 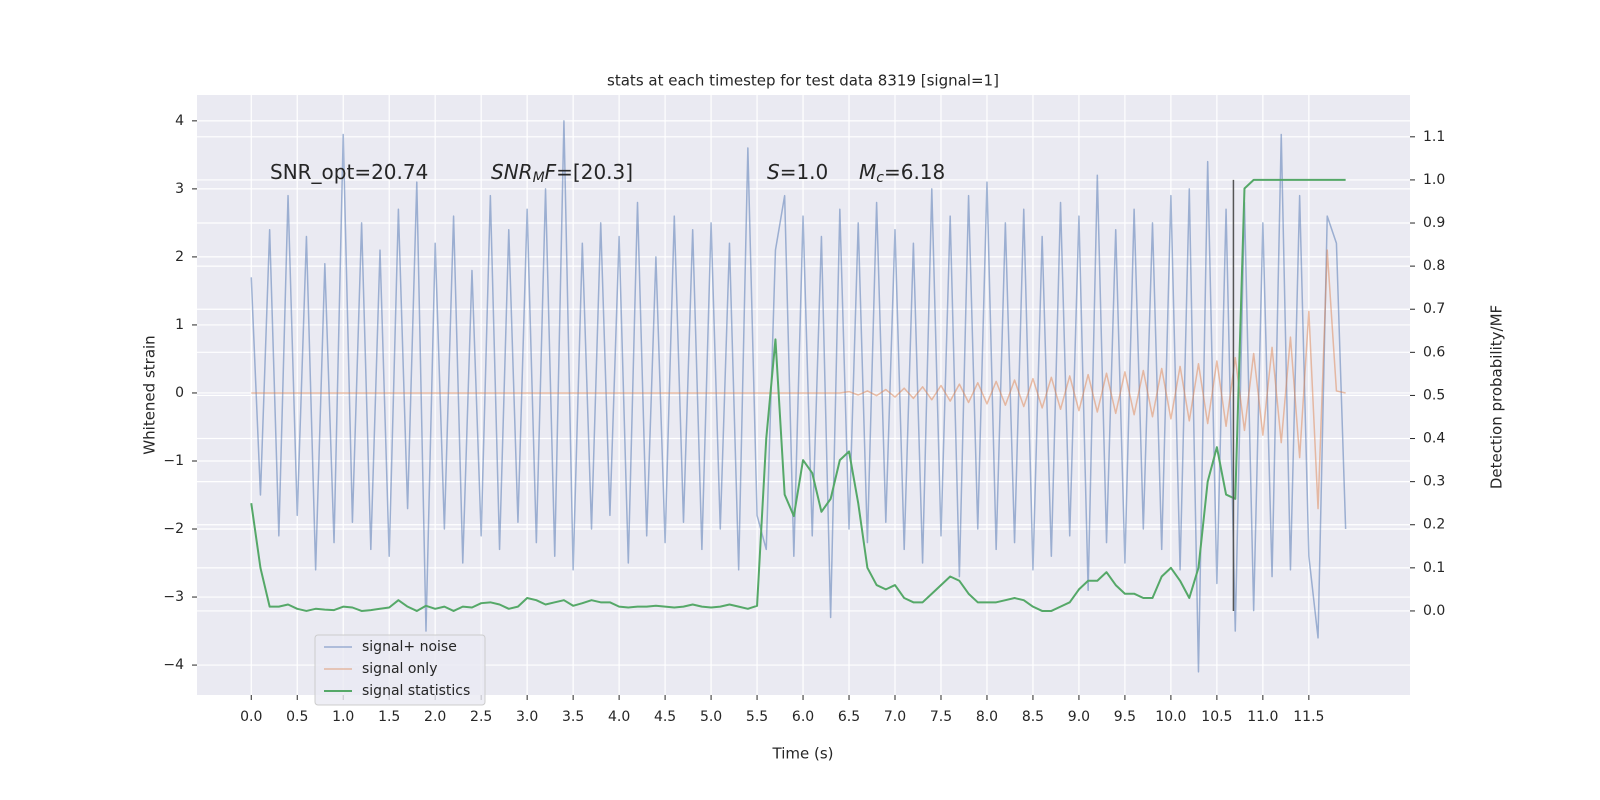 I want to click on y2-tick-label: 0.8, so click(x=1434, y=266).